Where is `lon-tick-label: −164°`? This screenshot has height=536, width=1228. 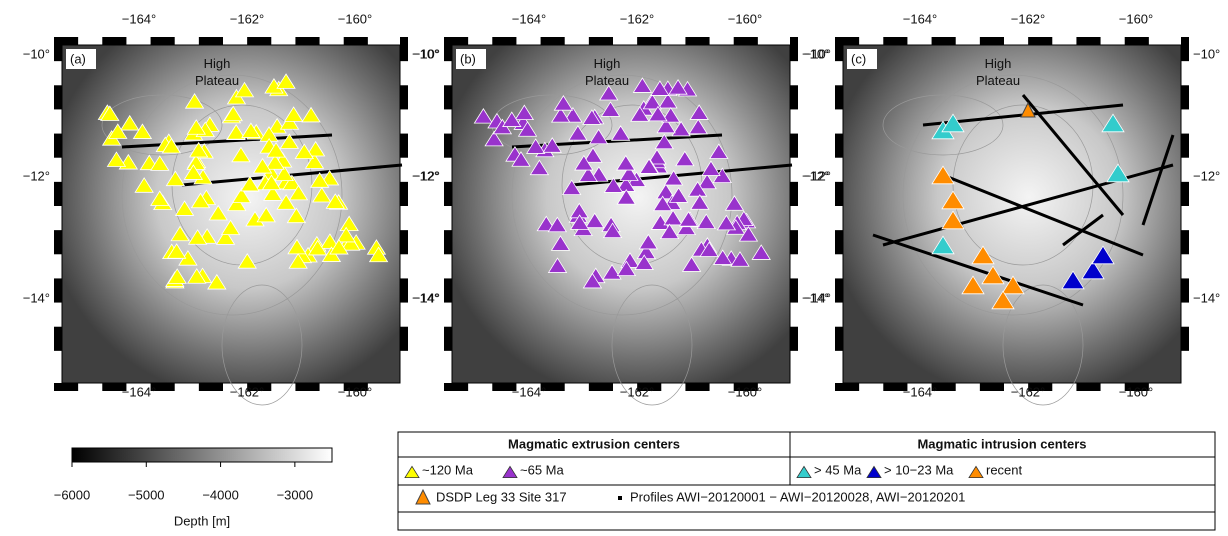
lon-tick-label: −164° is located at coordinates (920, 18).